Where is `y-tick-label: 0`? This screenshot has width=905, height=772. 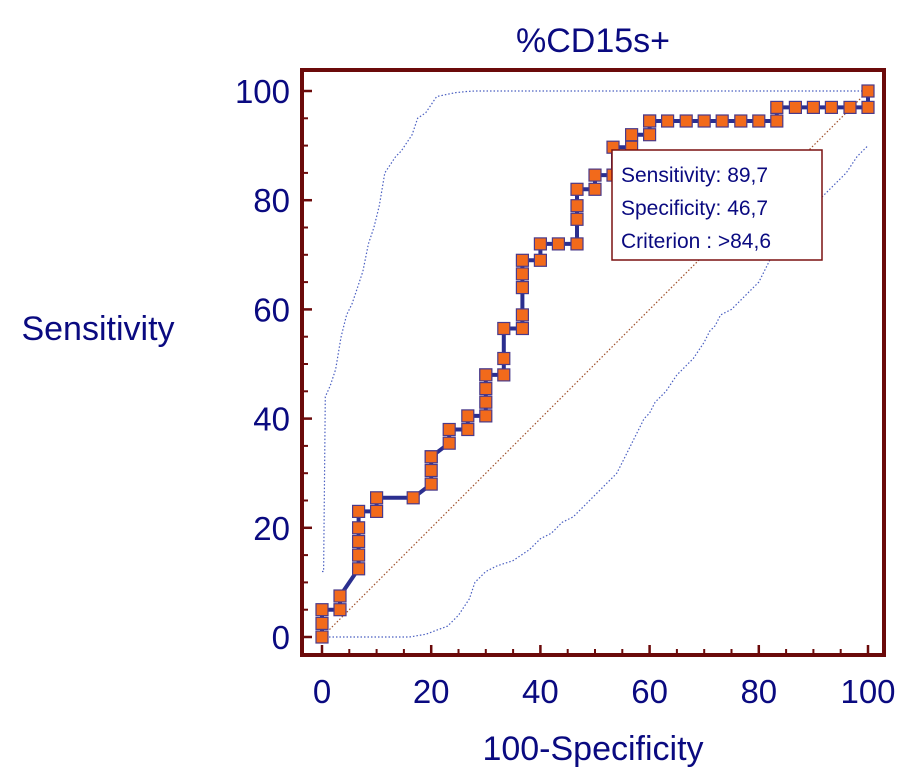 y-tick-label: 0 is located at coordinates (281, 637).